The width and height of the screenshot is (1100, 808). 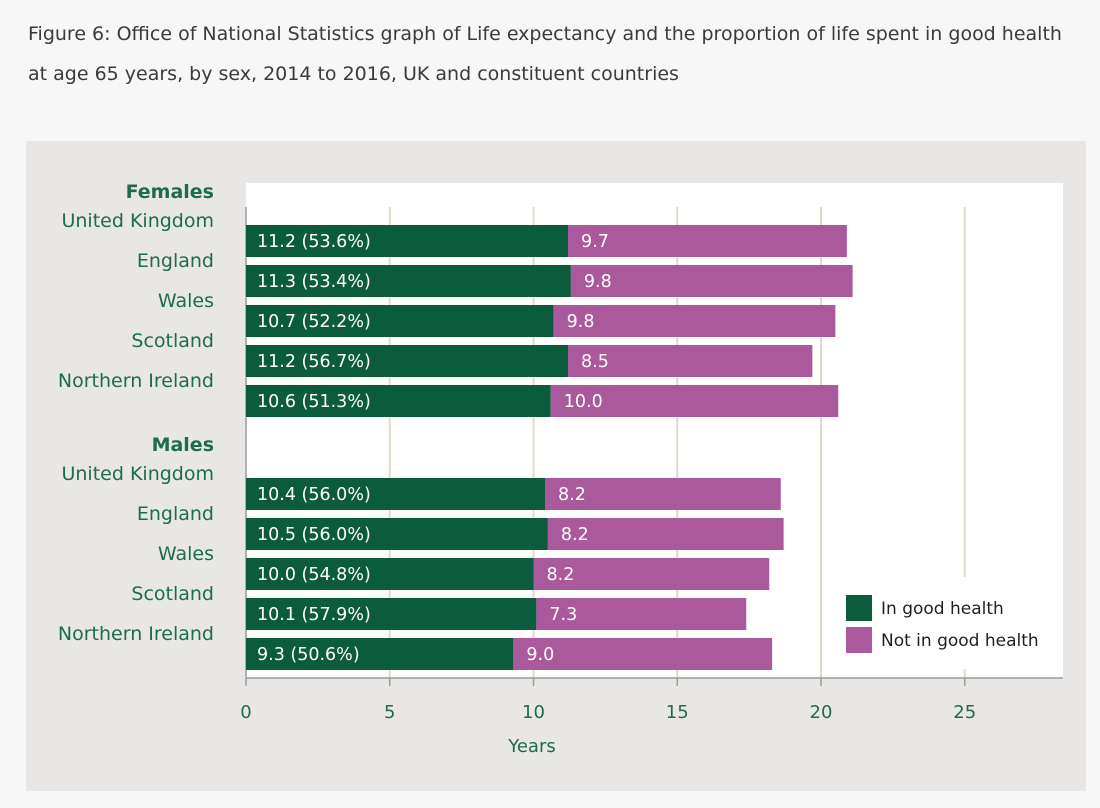 I want to click on group-label: Males, so click(x=183, y=445).